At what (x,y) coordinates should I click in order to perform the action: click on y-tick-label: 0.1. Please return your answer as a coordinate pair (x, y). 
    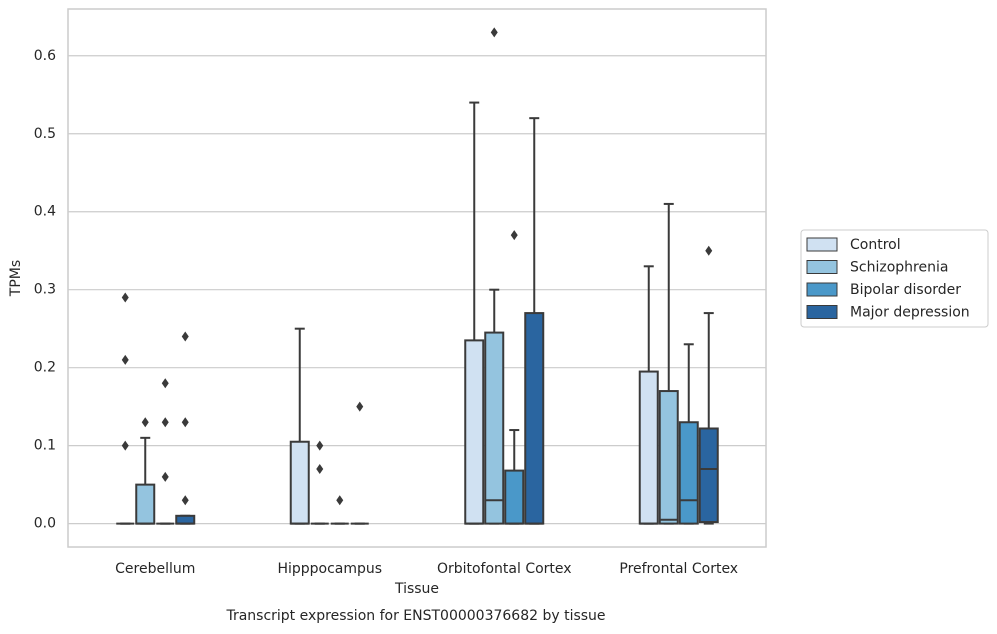
    Looking at the image, I should click on (45, 446).